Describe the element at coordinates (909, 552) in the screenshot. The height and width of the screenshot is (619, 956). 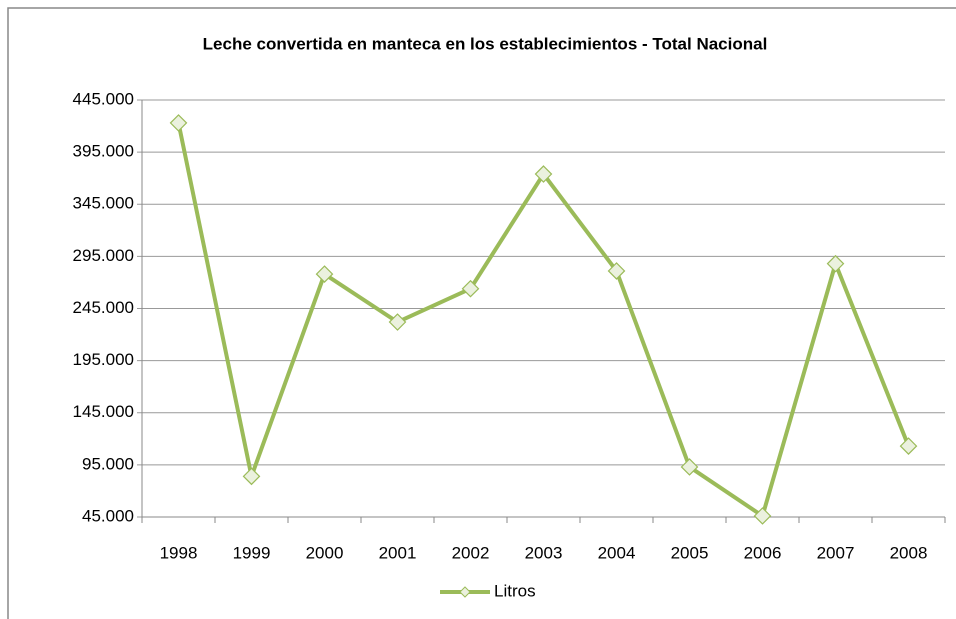
I see `x-tick-label: 2008` at that location.